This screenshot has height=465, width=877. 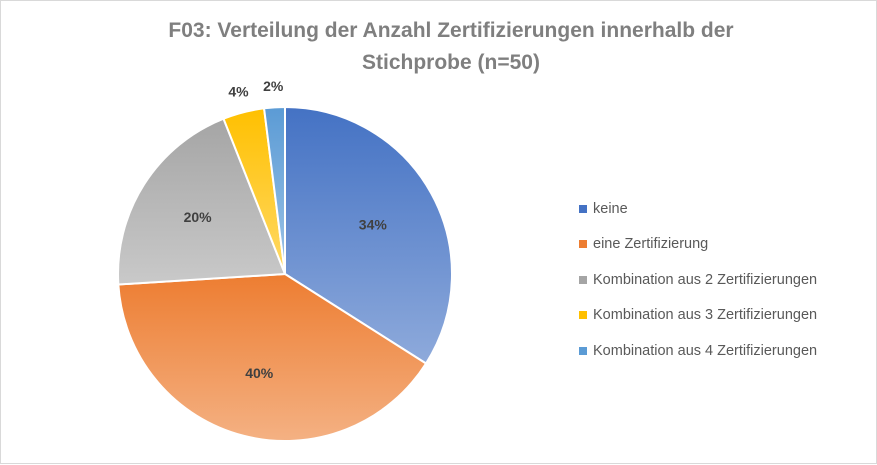 I want to click on legend-item-1: keine, so click(x=698, y=209).